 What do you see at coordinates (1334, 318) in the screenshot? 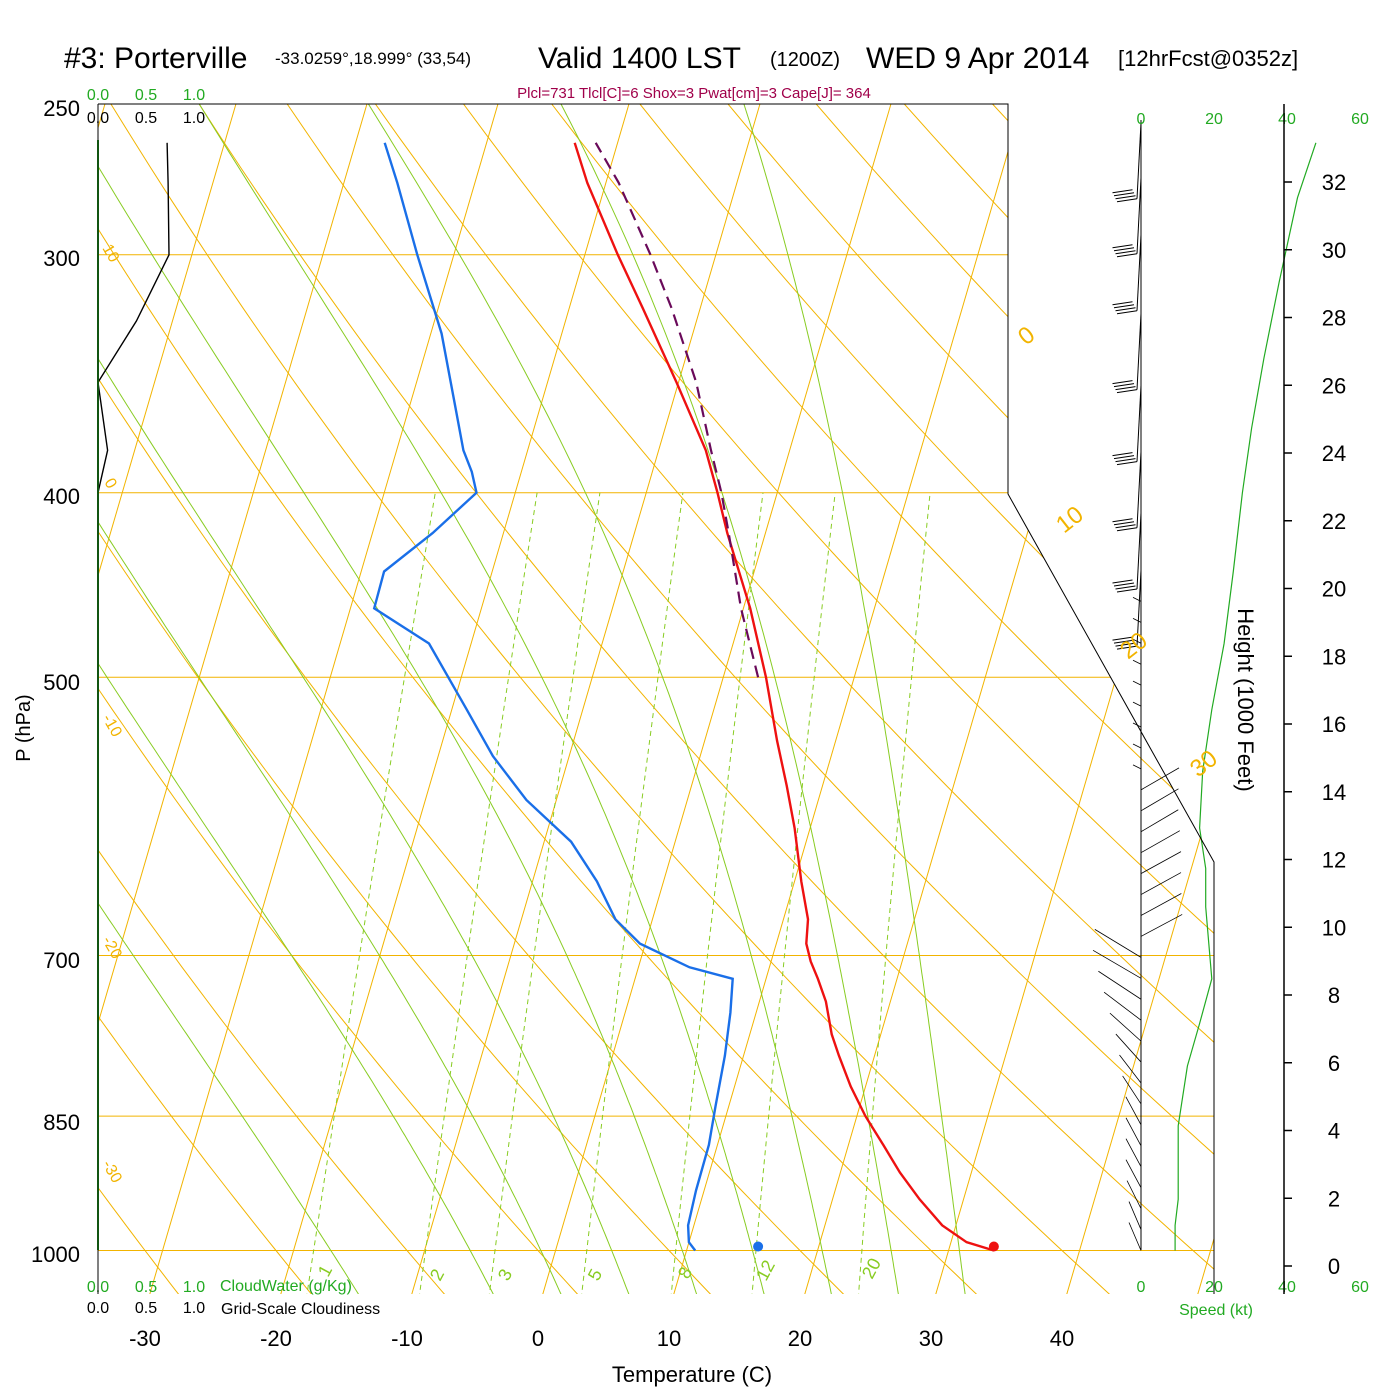
I see `height-tick-label: 28` at bounding box center [1334, 318].